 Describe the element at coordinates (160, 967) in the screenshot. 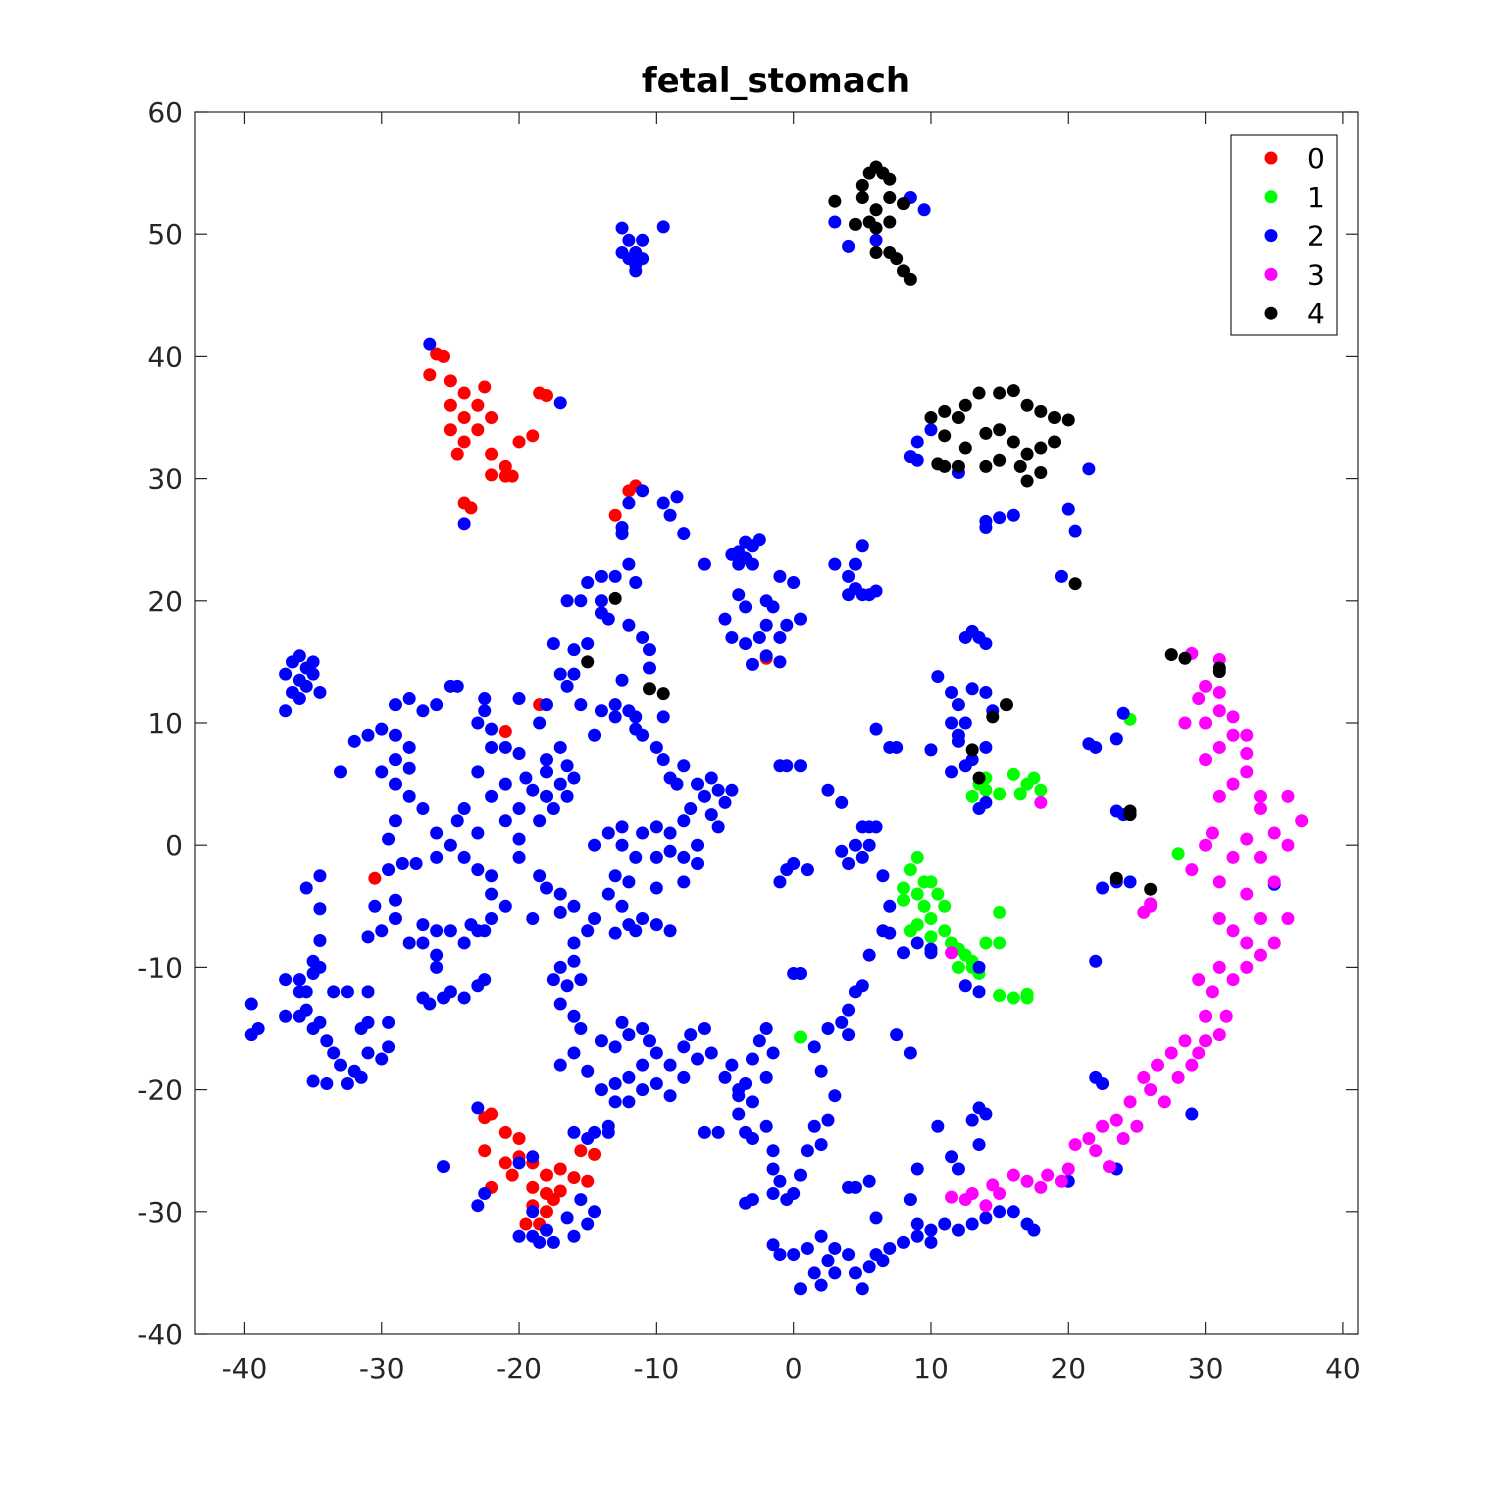

I see `y-tick-label: -10` at that location.